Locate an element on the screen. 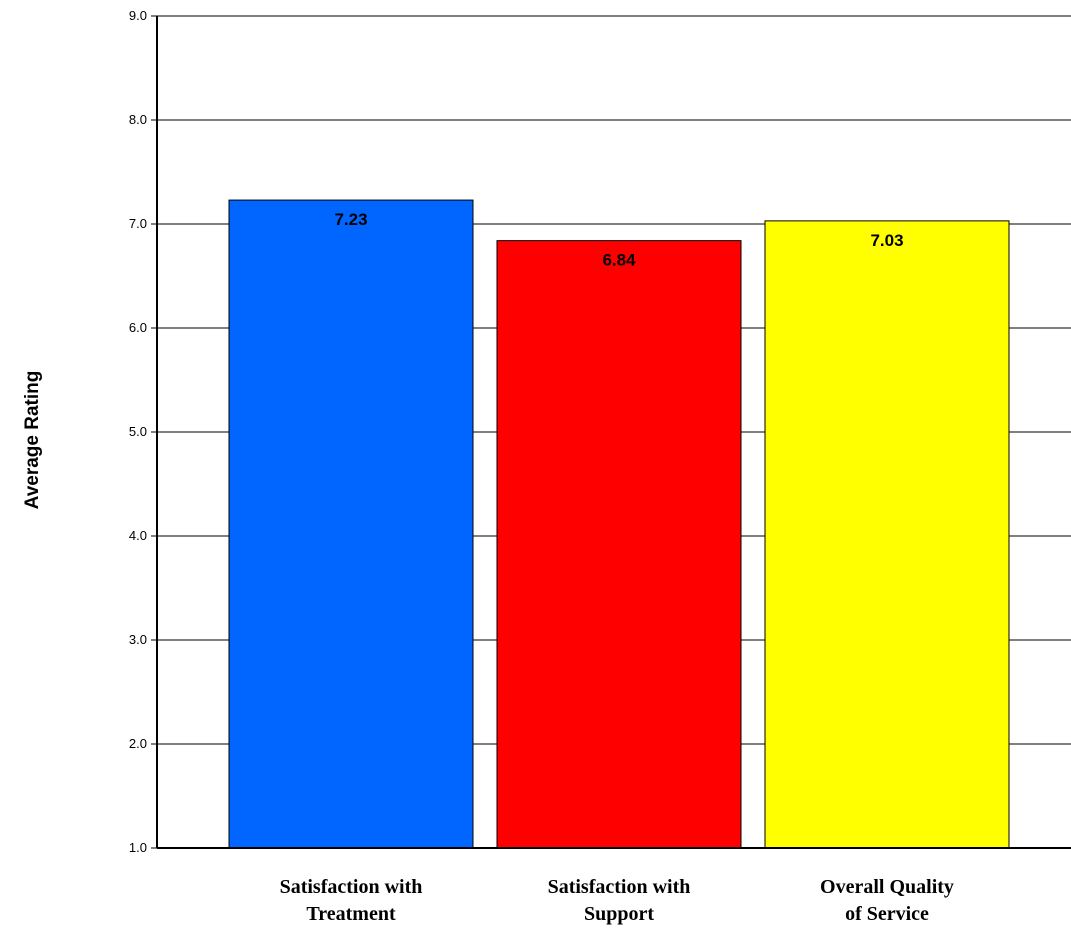 Image resolution: width=1071 pixels, height=932 pixels. y-tick-label: 8.0 is located at coordinates (138, 119).